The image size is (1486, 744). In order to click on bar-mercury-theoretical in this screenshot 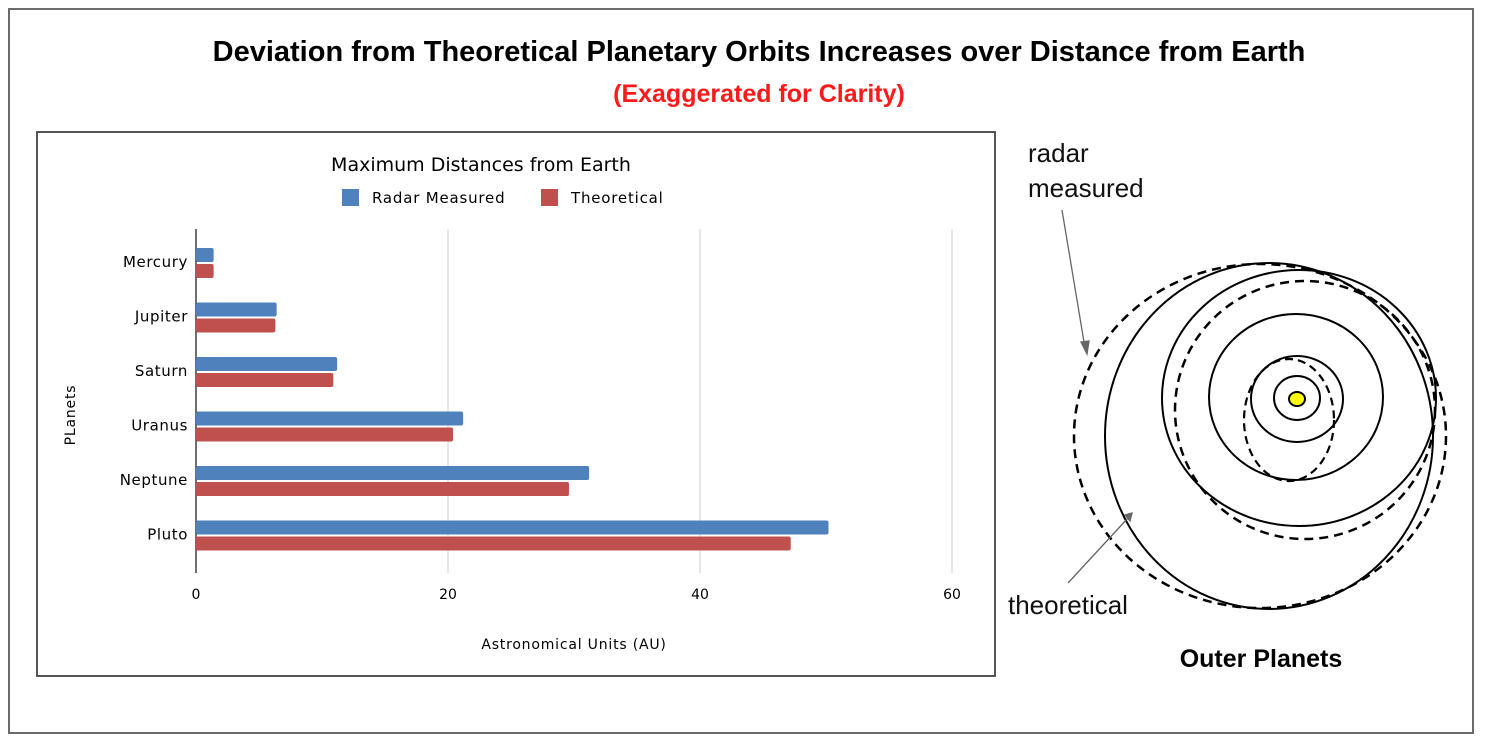, I will do `click(205, 271)`.